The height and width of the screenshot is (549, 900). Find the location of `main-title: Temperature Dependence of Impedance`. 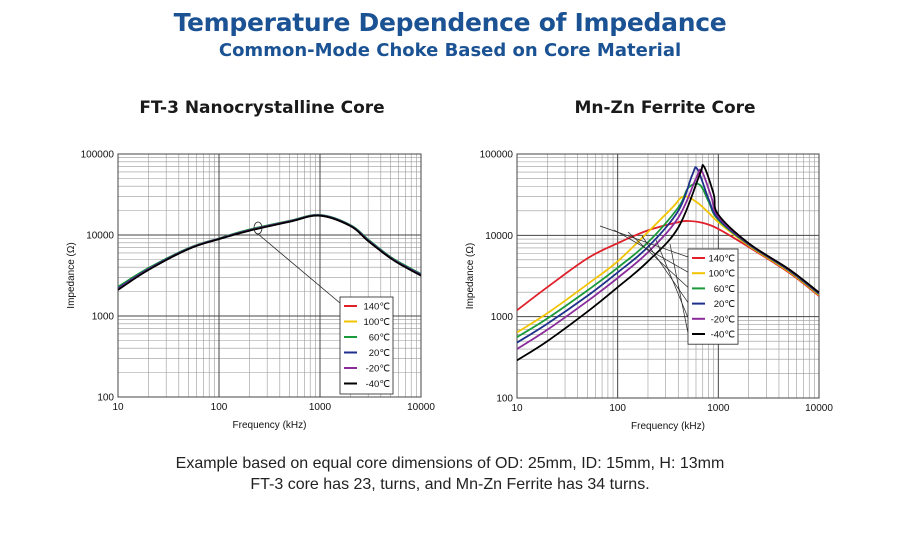

main-title: Temperature Dependence of Impedance is located at coordinates (450, 22).